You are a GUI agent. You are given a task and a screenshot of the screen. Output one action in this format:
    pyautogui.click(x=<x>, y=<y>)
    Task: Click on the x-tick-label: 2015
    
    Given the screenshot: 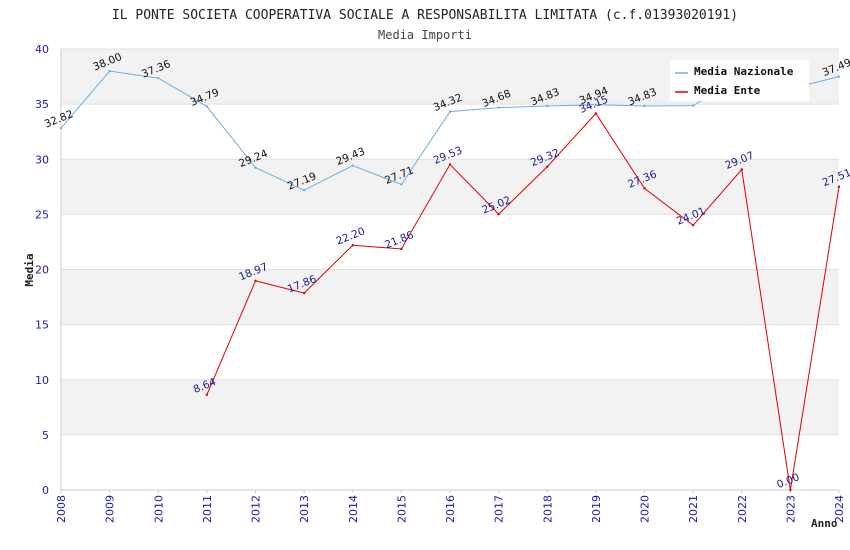 What is the action you would take?
    pyautogui.click(x=401, y=509)
    